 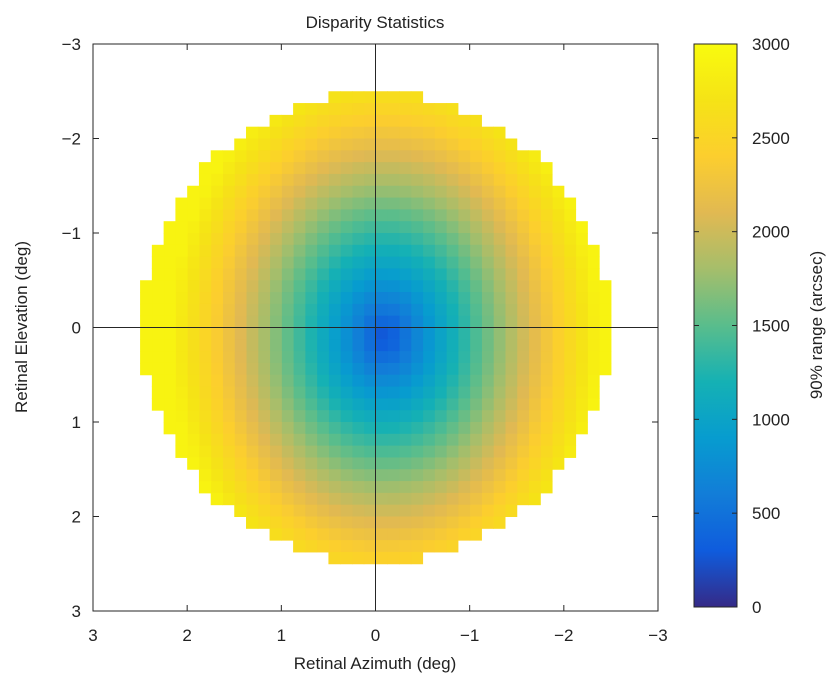 I want to click on x-tick-label: −2, so click(x=563, y=635).